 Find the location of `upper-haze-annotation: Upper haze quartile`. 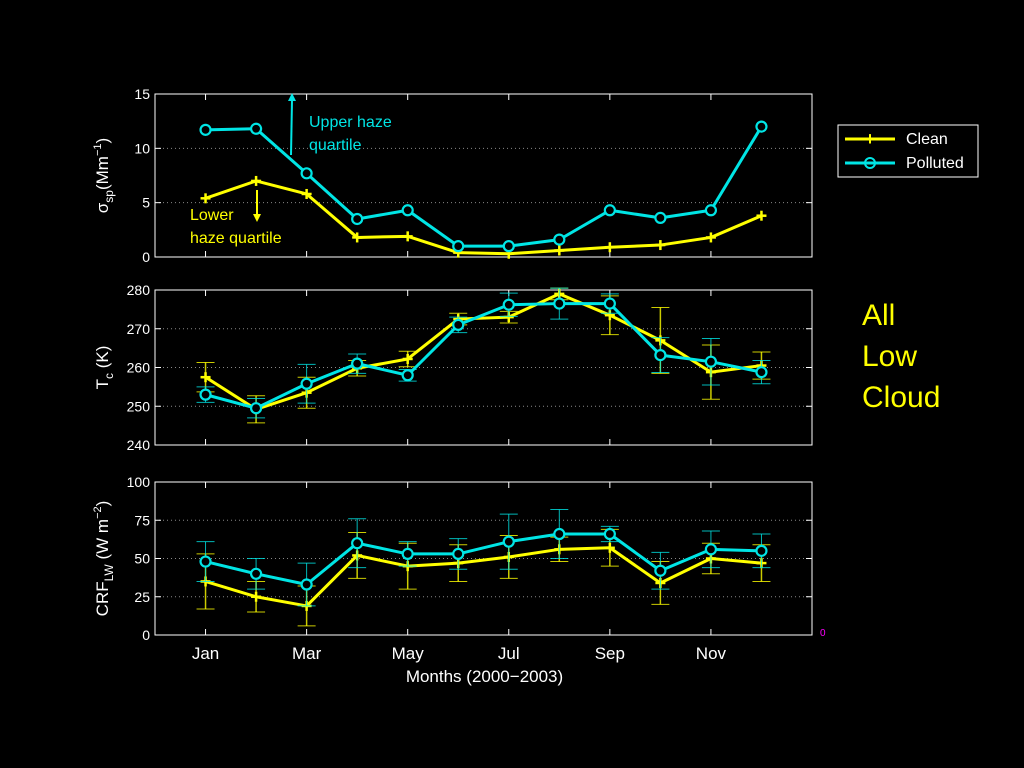

upper-haze-annotation: Upper haze quartile is located at coordinates (340, 124).